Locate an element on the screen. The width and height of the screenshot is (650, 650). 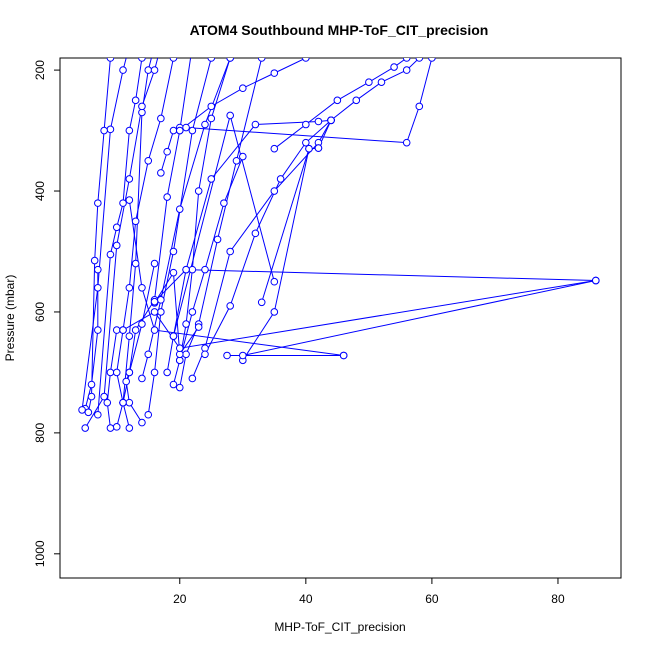
x-tick-label: 80 is located at coordinates (558, 599).